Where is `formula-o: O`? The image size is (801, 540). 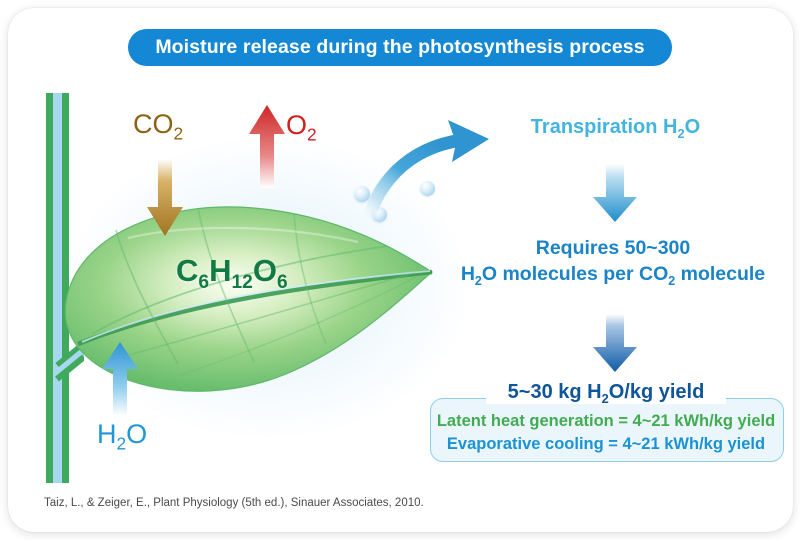
formula-o: O is located at coordinates (264, 270).